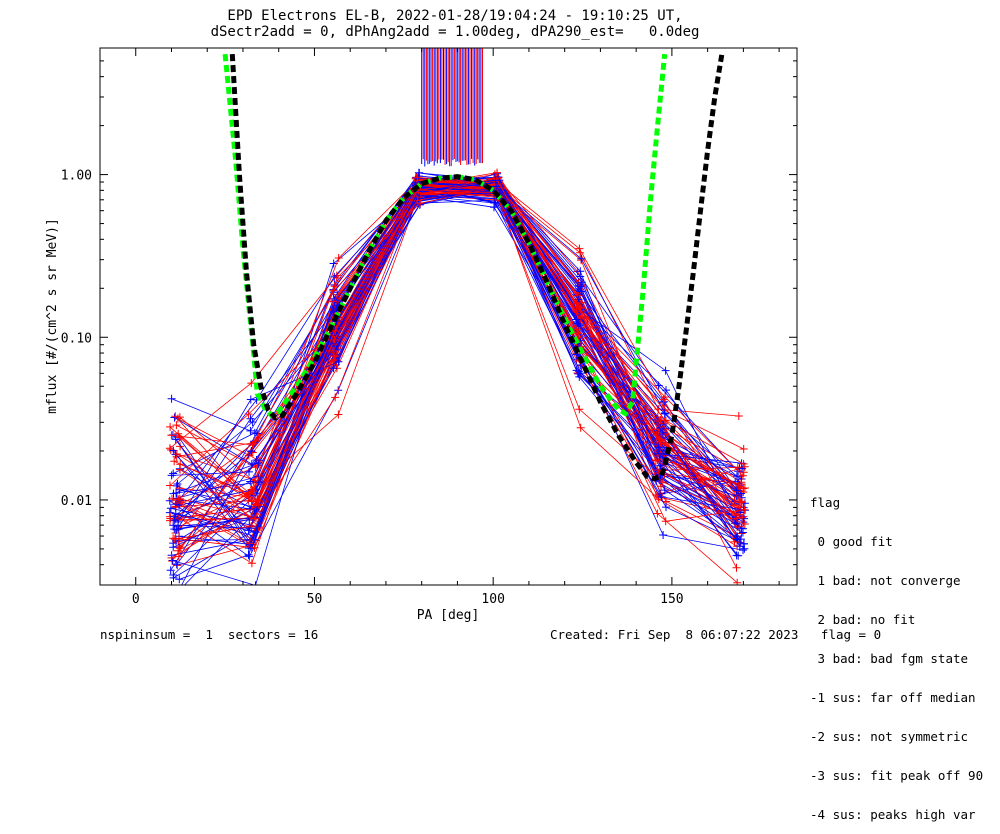 This screenshot has height=834, width=1000. I want to click on legend-item-not-symmetric: -2 sus: not symmetric, so click(889, 736).